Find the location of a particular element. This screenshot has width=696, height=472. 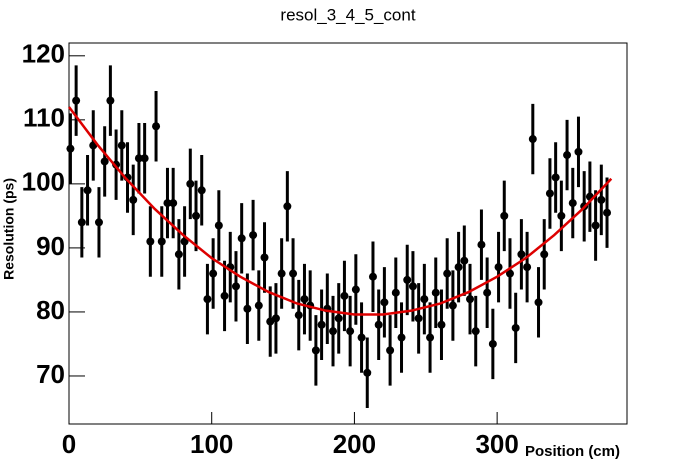

x-tick-label: 200 is located at coordinates (354, 444).